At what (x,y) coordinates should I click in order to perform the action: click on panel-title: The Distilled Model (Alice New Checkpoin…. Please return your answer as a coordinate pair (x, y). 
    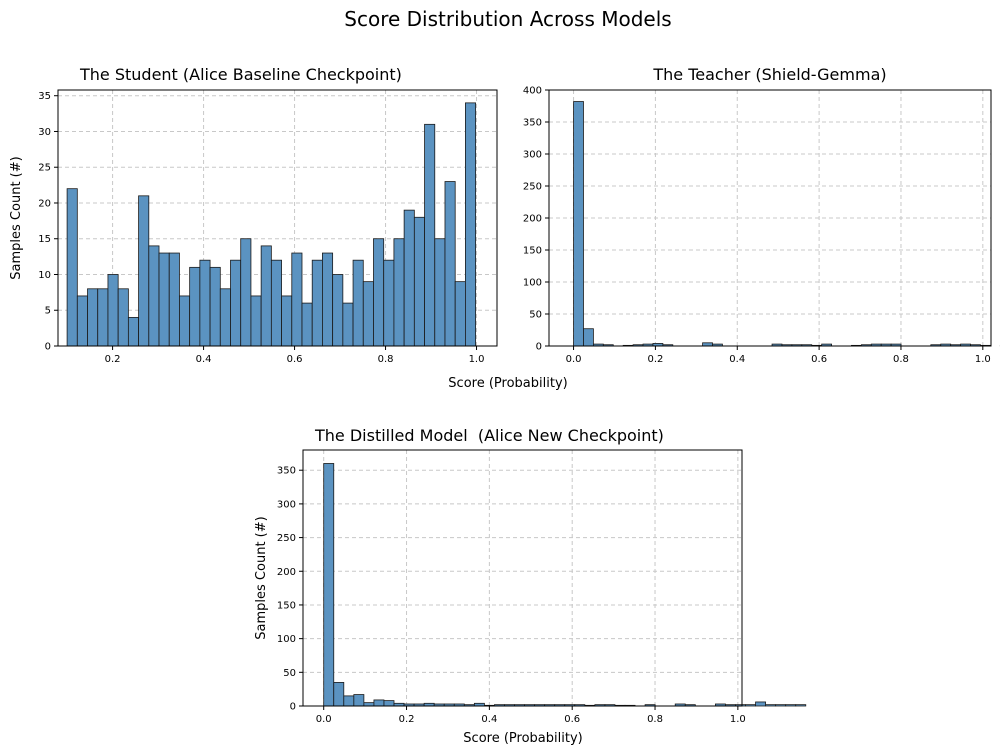
    Looking at the image, I should click on (489, 435).